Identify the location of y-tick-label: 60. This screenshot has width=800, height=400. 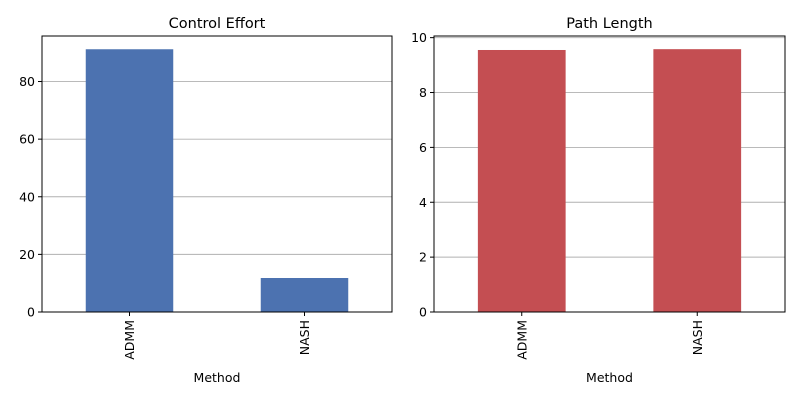
(27, 139).